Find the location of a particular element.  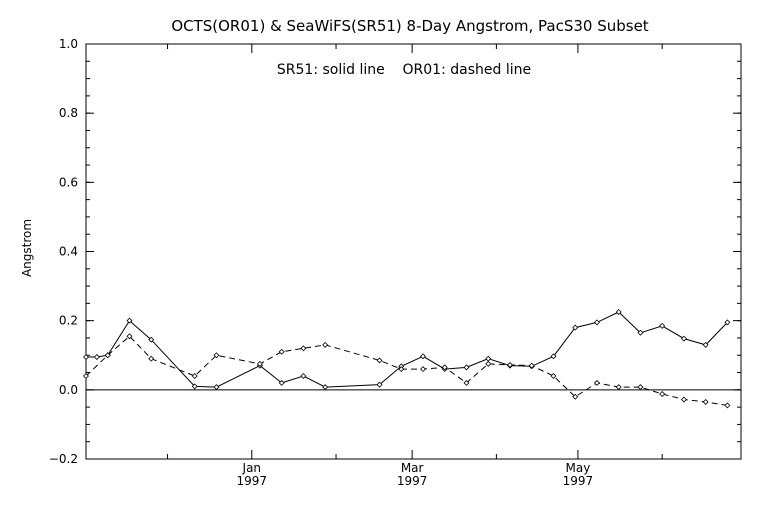

solid-series is located at coordinates (407, 350).